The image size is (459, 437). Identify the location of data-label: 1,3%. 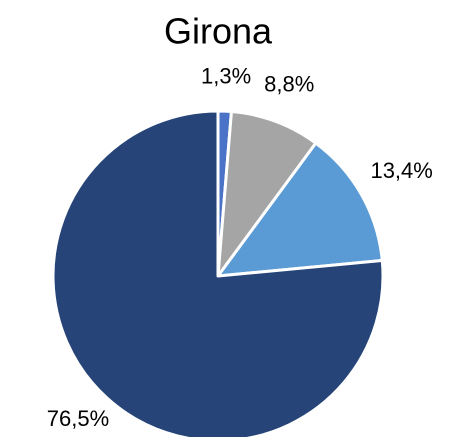
(226, 75).